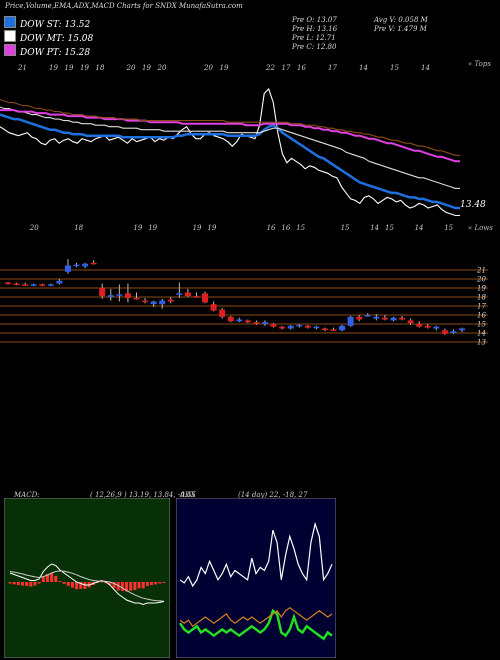 The height and width of the screenshot is (660, 500). What do you see at coordinates (87, 584) in the screenshot?
I see `macd-series-line` at bounding box center [87, 584].